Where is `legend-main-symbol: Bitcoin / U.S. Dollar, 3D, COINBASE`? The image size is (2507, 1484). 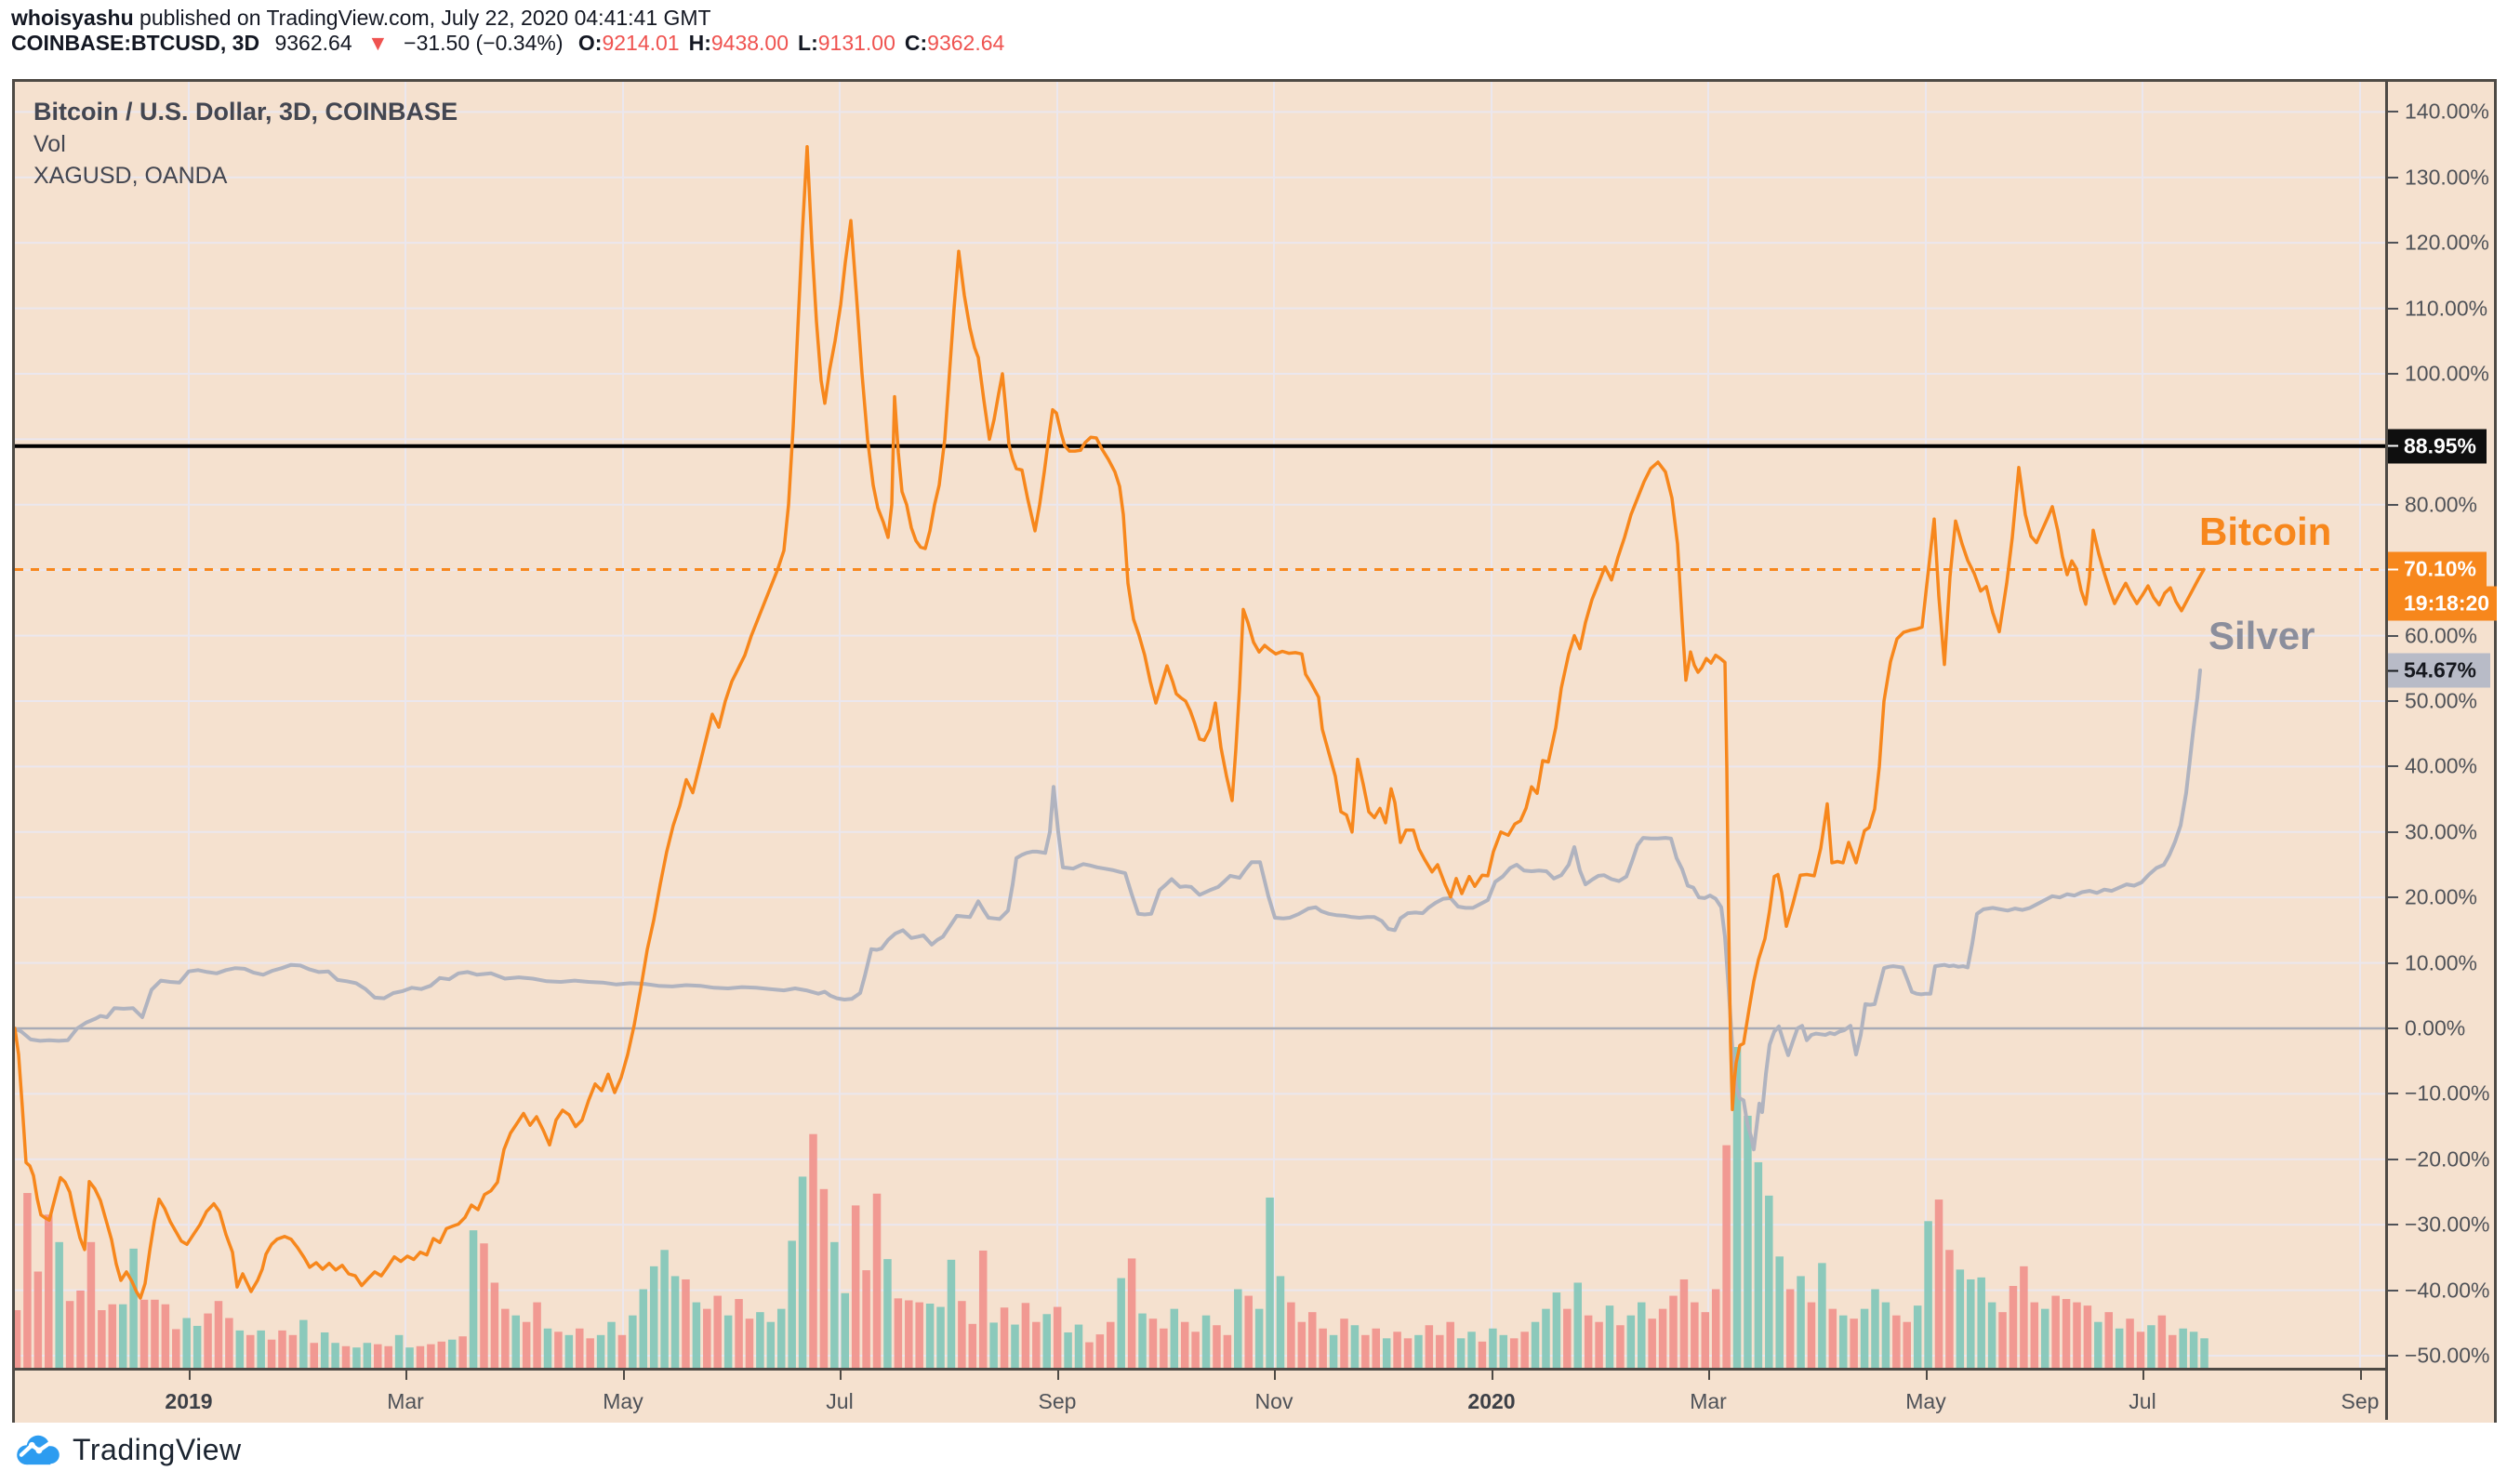 legend-main-symbol: Bitcoin / U.S. Dollar, 3D, COINBASE is located at coordinates (245, 112).